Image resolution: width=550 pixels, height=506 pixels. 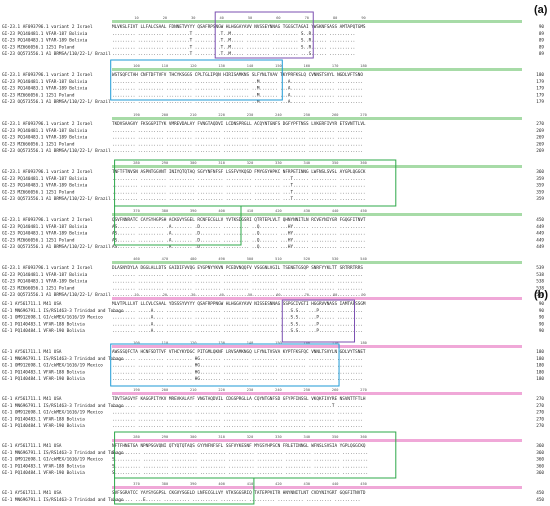 I want to click on ruler-tick-label: 450, so click(x=363, y=484).